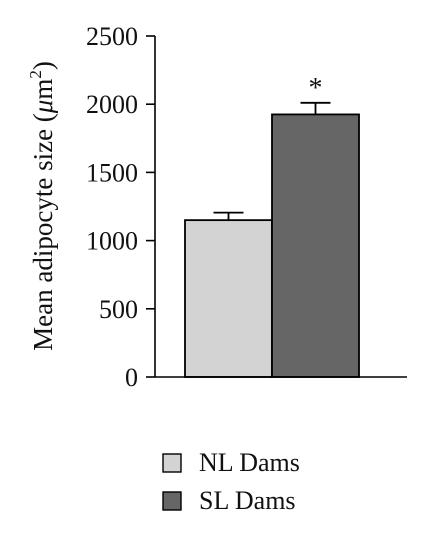 The height and width of the screenshot is (539, 446). What do you see at coordinates (118, 309) in the screenshot?
I see `y-tick-label: 500` at bounding box center [118, 309].